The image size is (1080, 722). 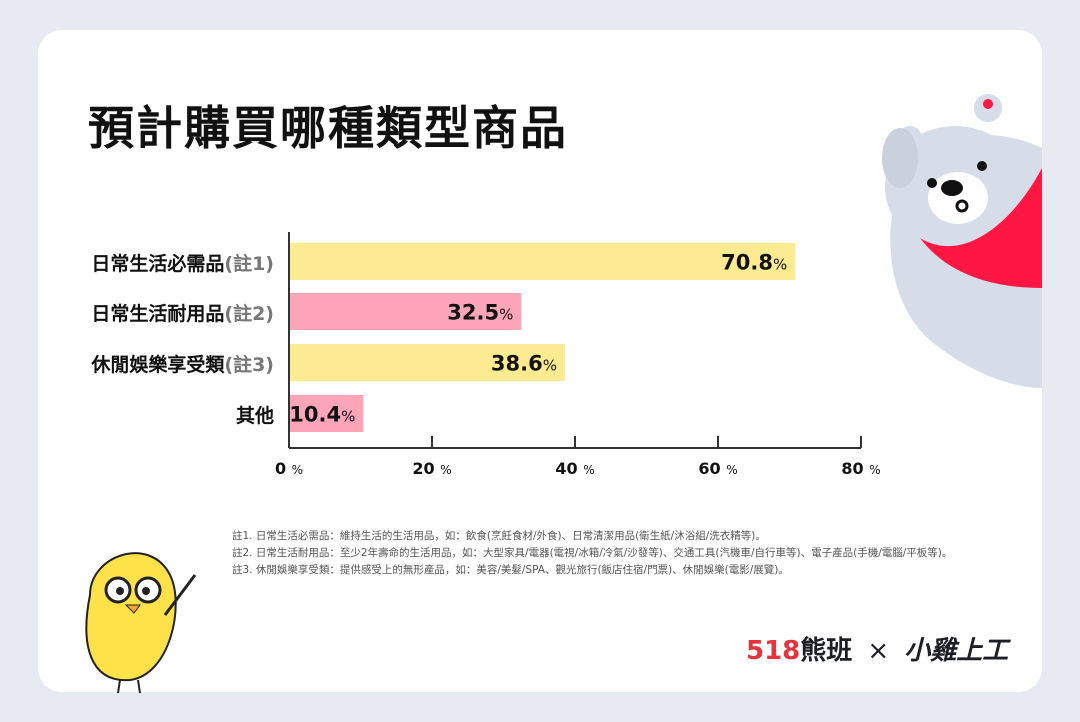 I want to click on data-label: 32.5%, so click(x=480, y=313).